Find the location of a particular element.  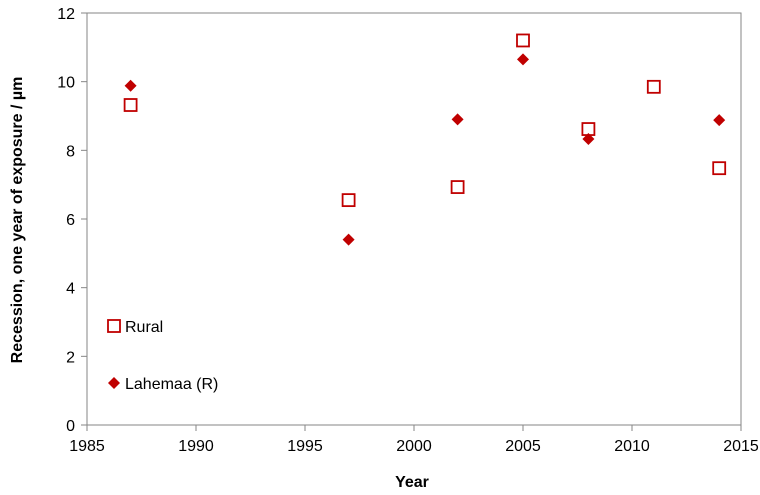

x-tick-label: 2010 is located at coordinates (632, 446).